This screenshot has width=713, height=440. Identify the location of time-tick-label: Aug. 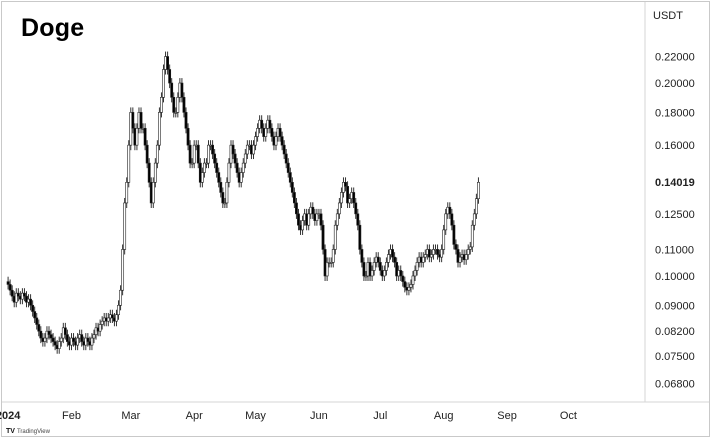
(444, 416).